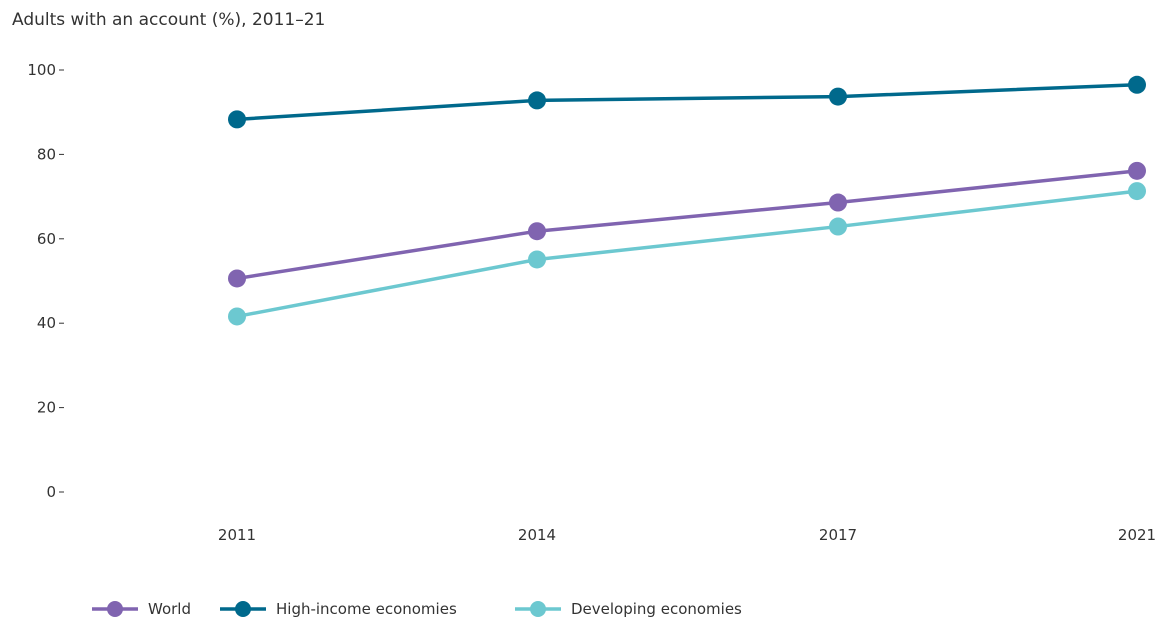  What do you see at coordinates (169, 20) in the screenshot?
I see `chart-title: Adults with an account (%), 2011–21` at bounding box center [169, 20].